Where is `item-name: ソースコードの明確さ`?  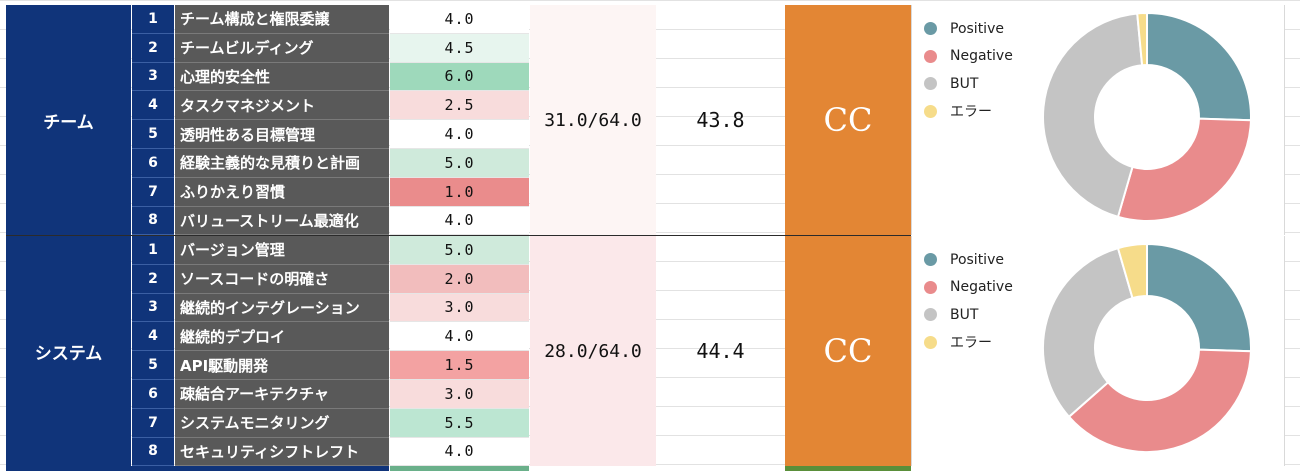 item-name: ソースコードの明確さ is located at coordinates (282, 279).